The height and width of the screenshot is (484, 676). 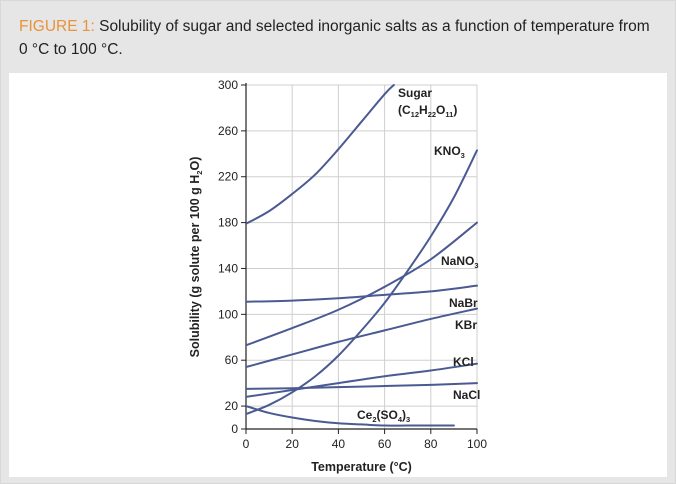 What do you see at coordinates (463, 362) in the screenshot?
I see `series-label-kcl: KCl` at bounding box center [463, 362].